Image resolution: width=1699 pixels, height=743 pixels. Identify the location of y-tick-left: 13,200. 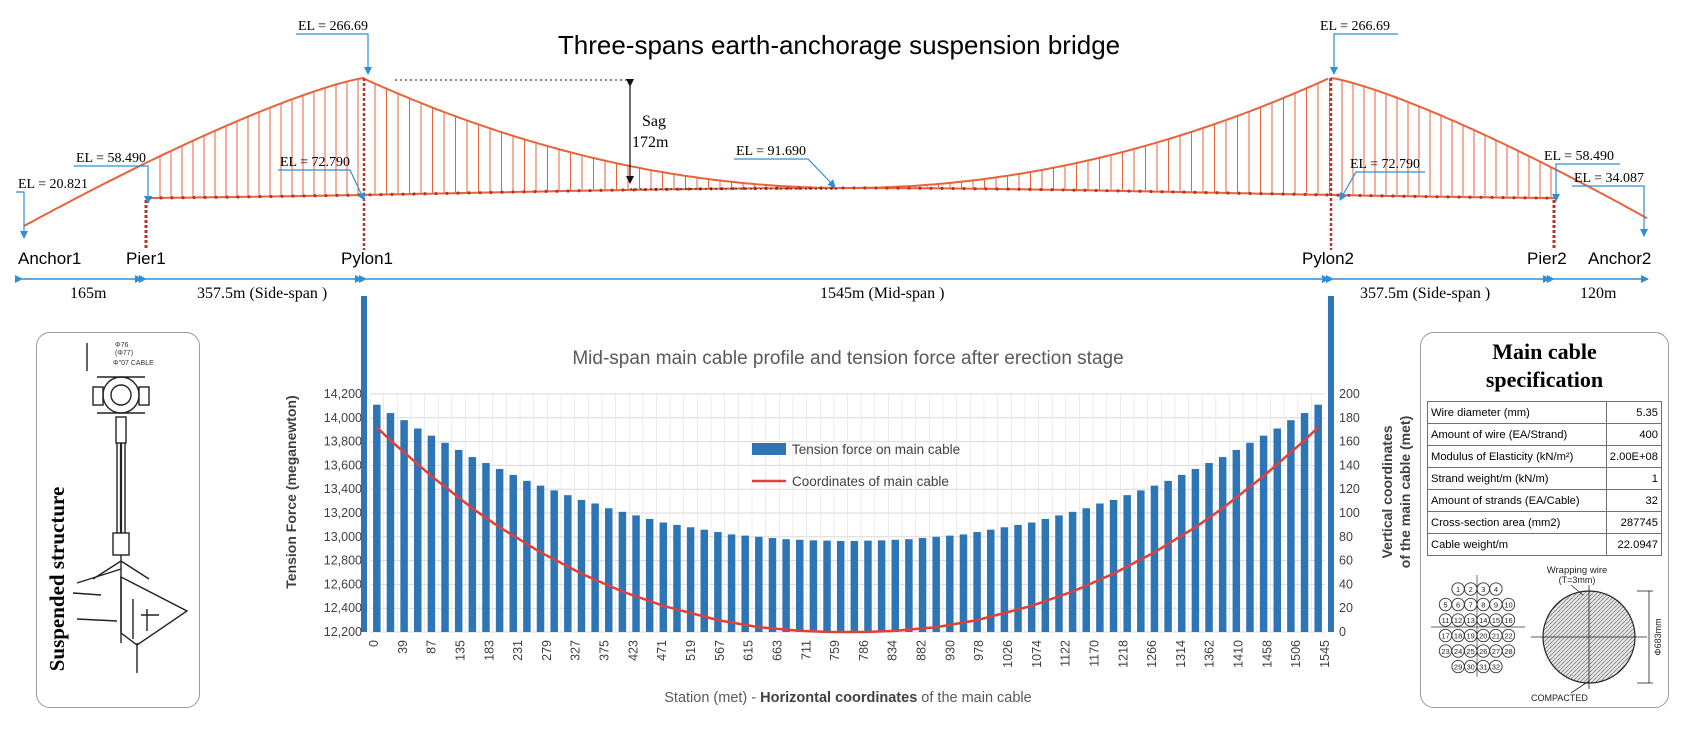
(343, 513).